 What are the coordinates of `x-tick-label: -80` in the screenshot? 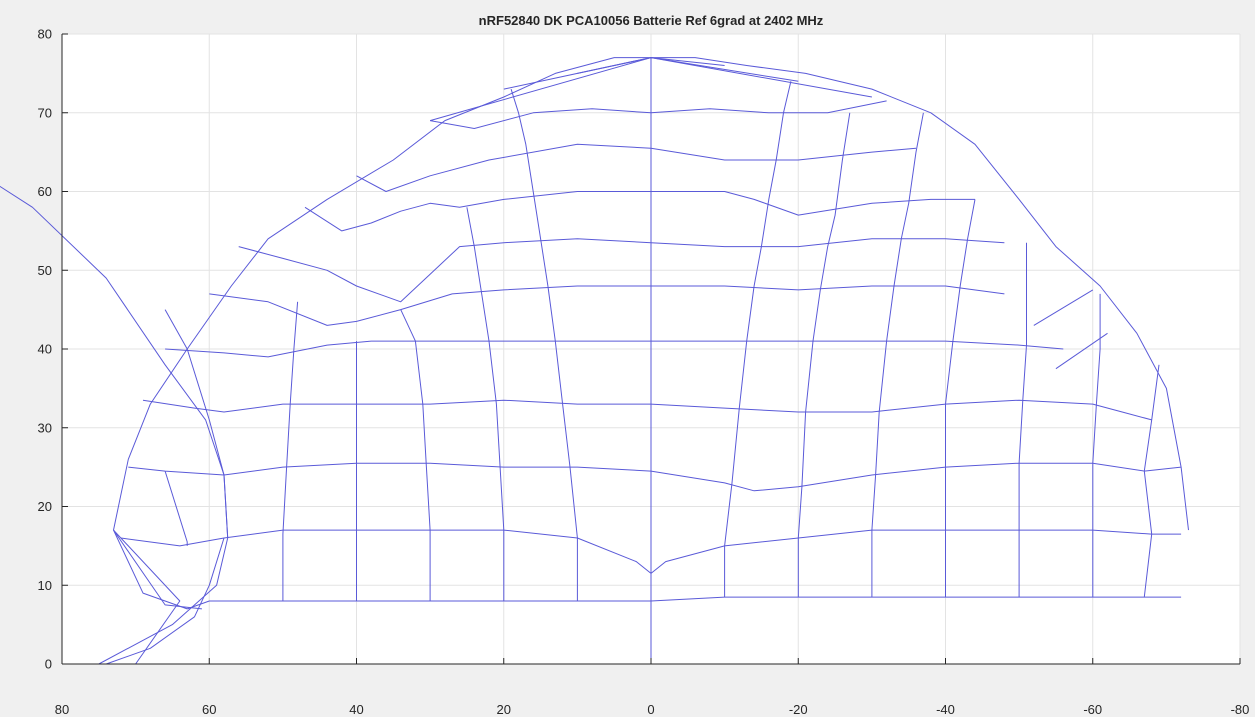 It's located at (1240, 709).